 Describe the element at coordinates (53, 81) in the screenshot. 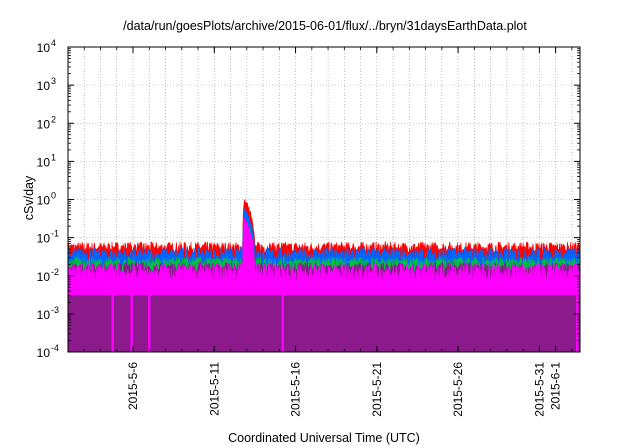

I see `y-tick-exponent: 3` at that location.